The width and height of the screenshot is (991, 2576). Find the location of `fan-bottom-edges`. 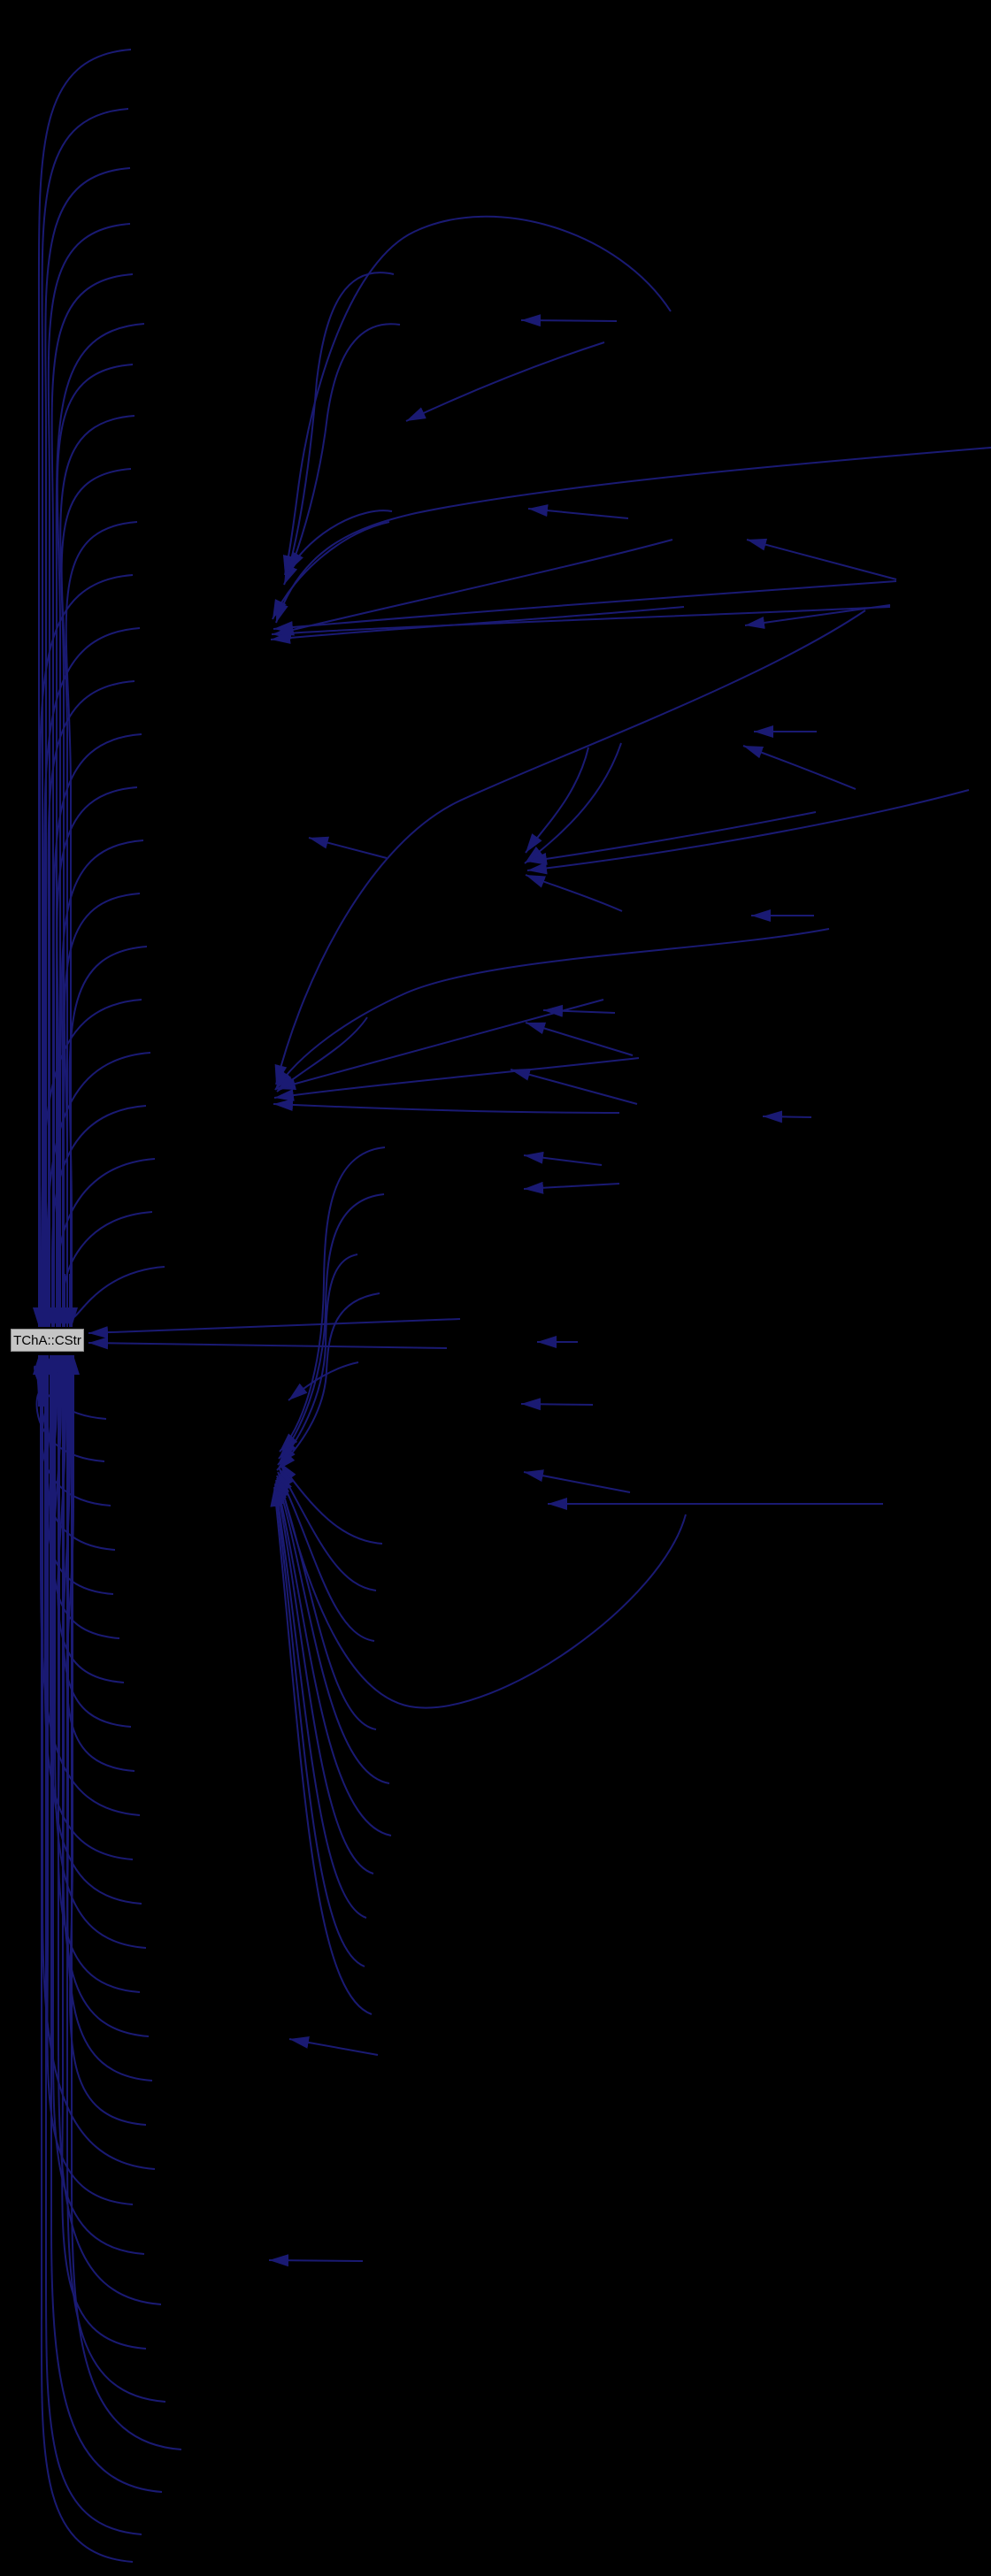

fan-bottom-edges is located at coordinates (107, 1959).